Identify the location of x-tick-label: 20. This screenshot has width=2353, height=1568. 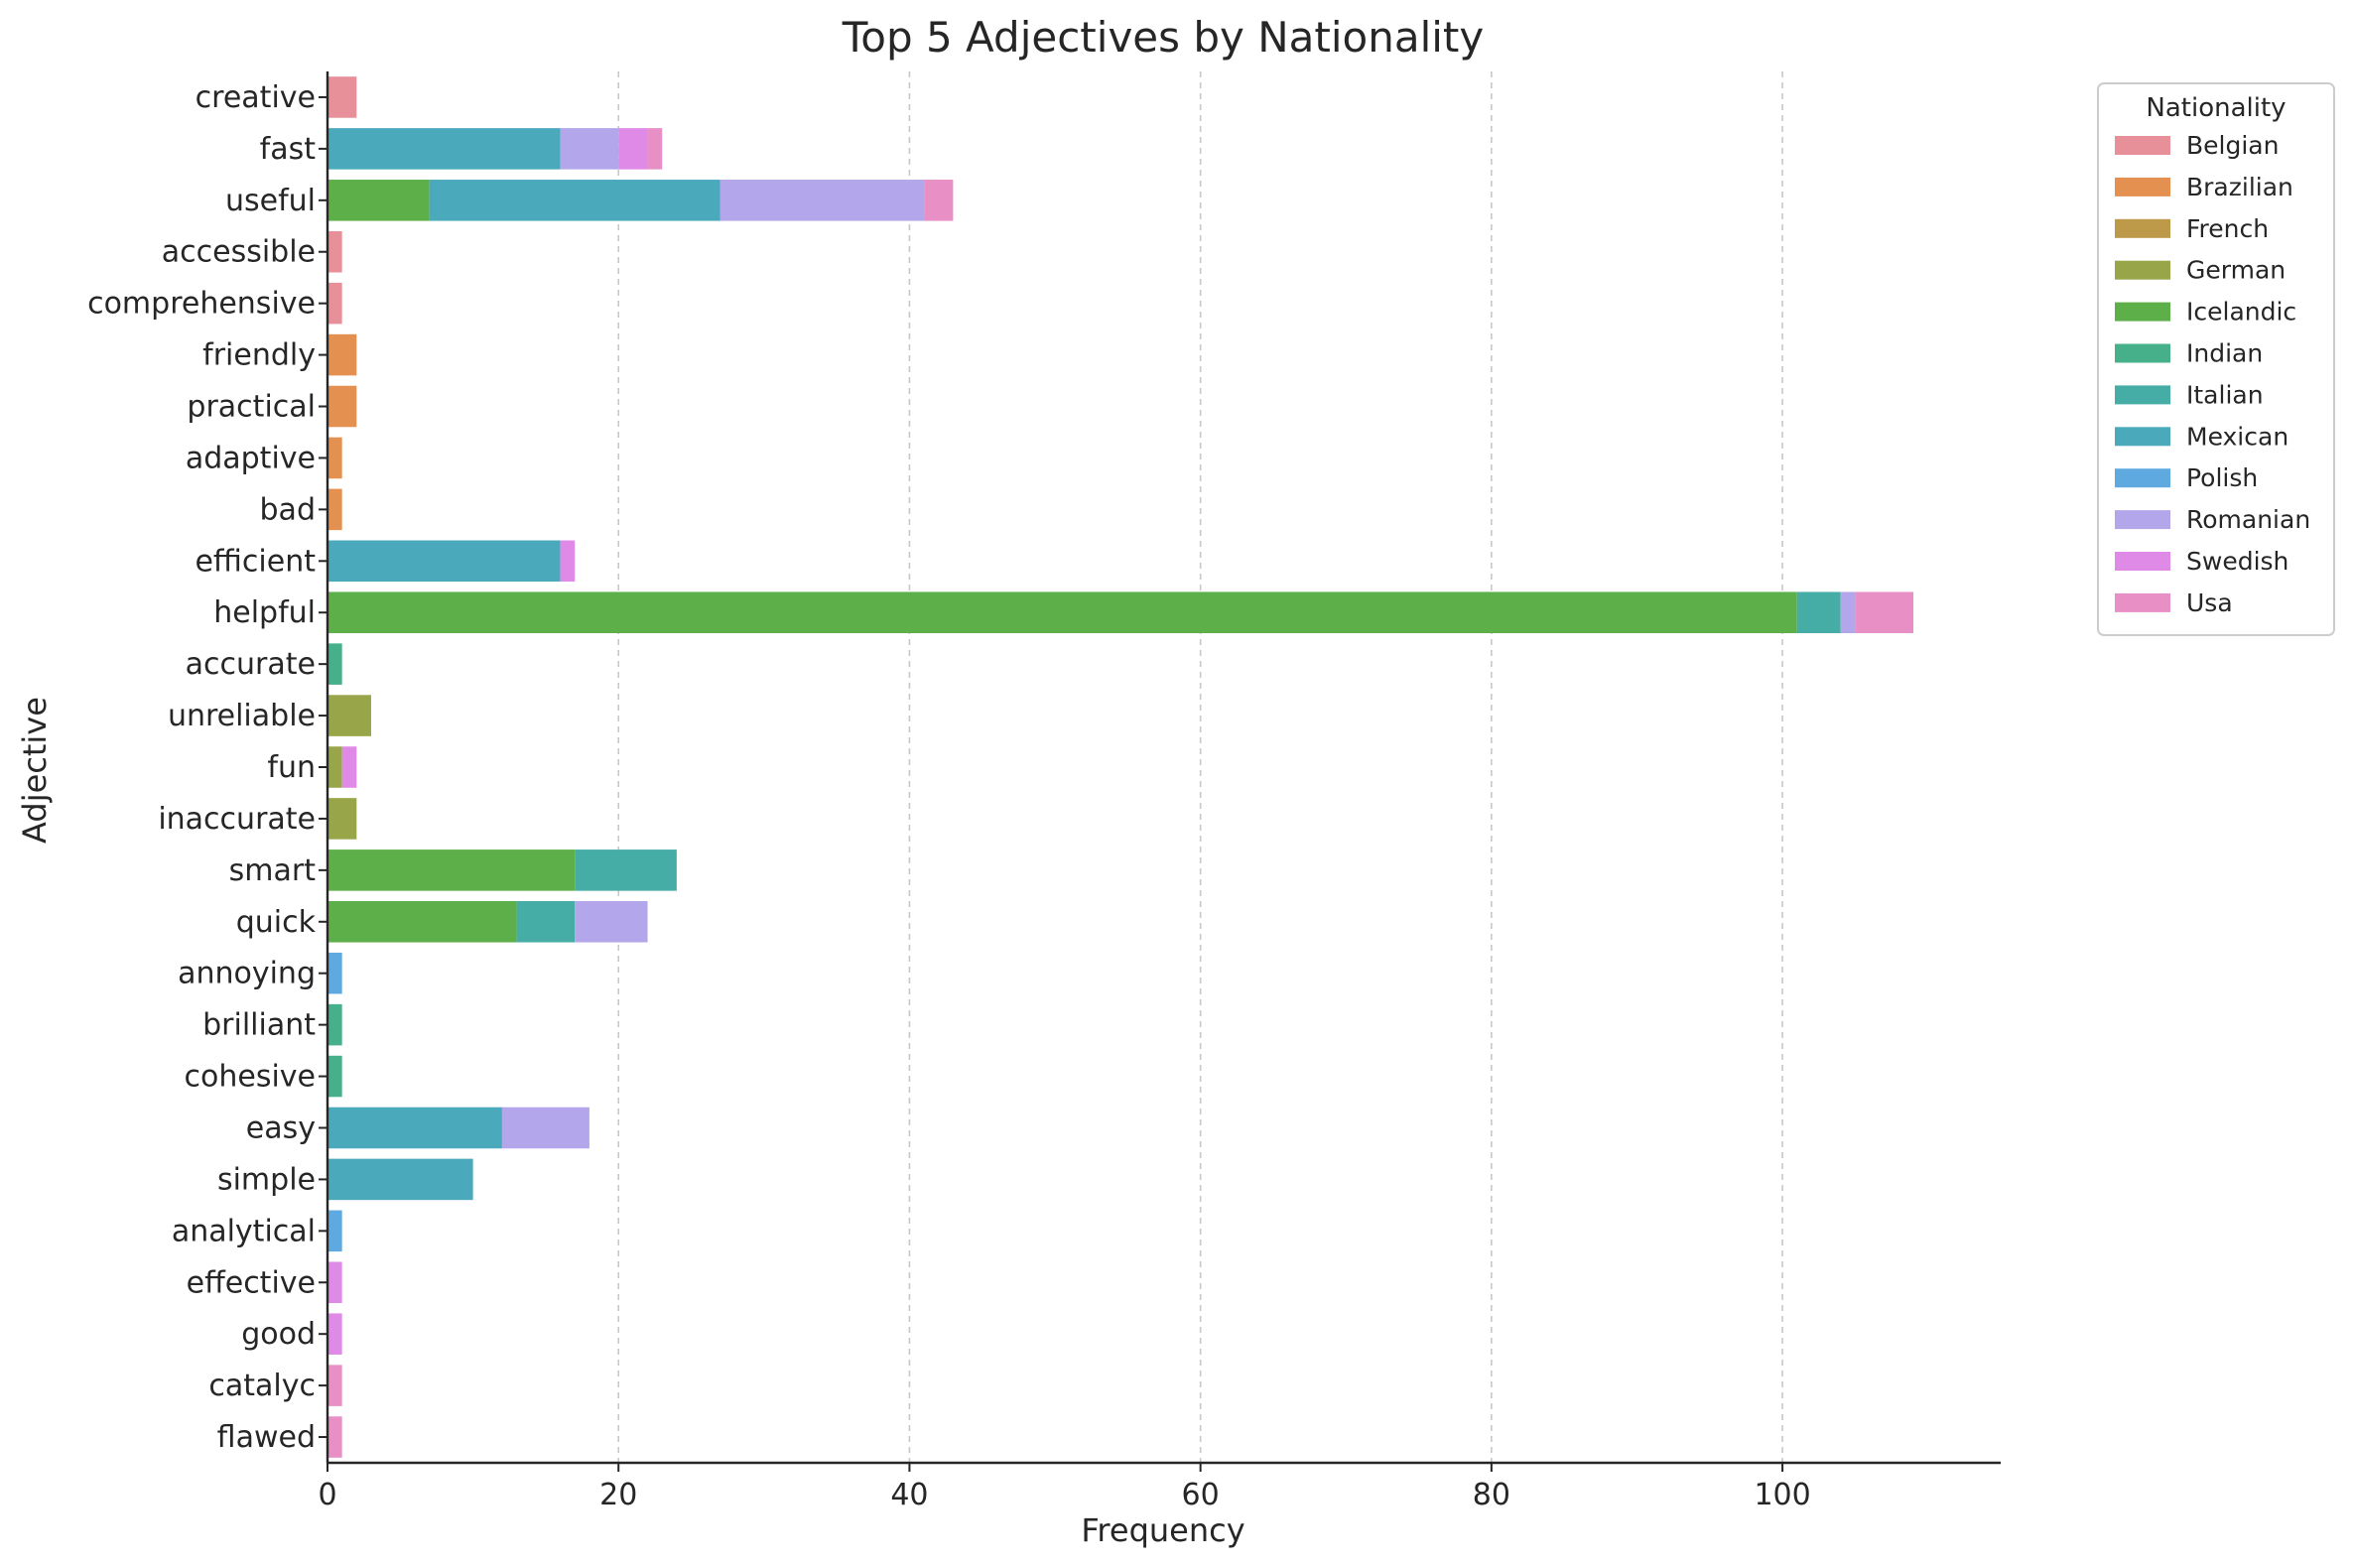
(618, 1495).